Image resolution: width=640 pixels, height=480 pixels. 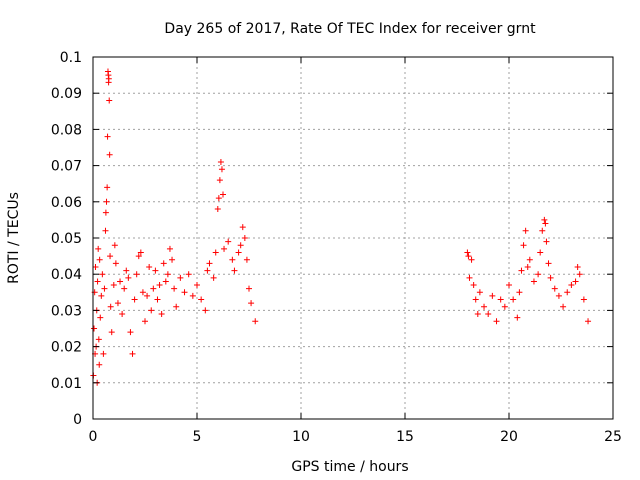 What do you see at coordinates (349, 467) in the screenshot?
I see `x-axis-title: GPS time / hours` at bounding box center [349, 467].